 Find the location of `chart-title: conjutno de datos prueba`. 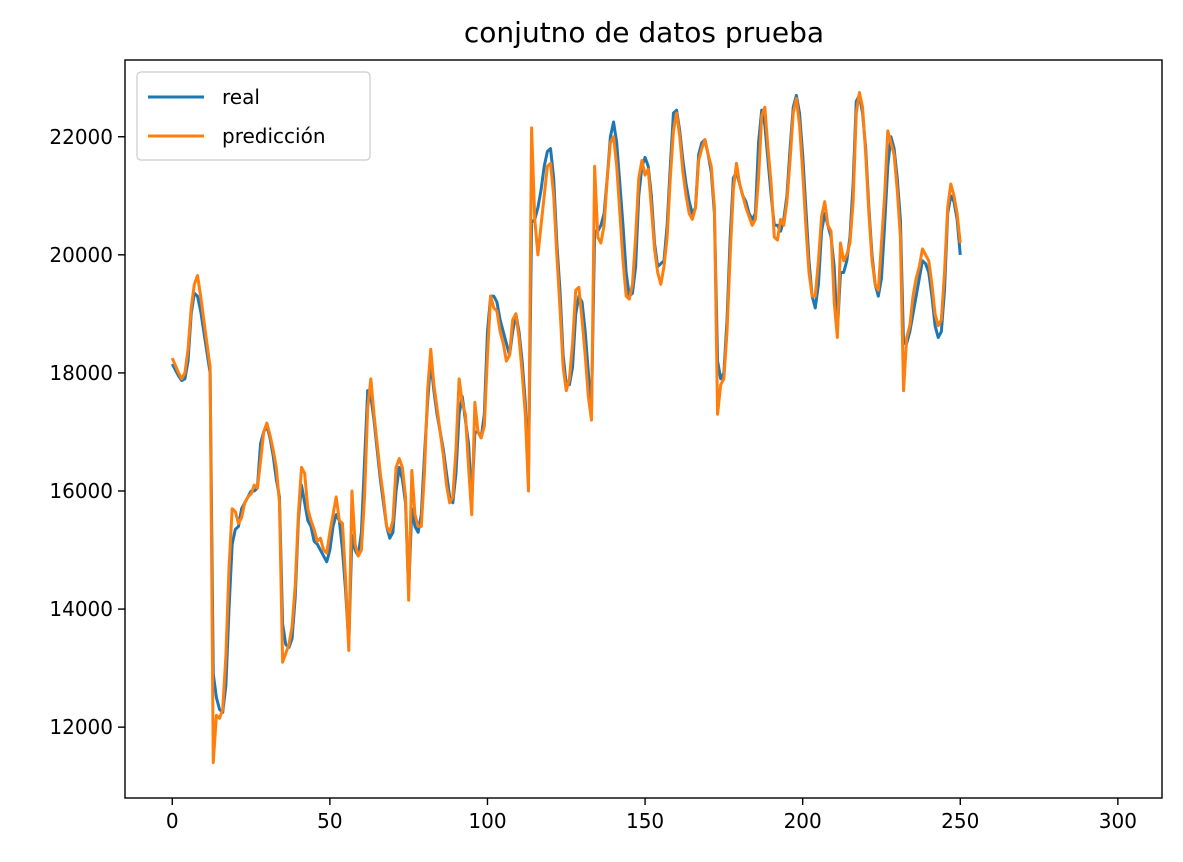

chart-title: conjutno de datos prueba is located at coordinates (644, 32).